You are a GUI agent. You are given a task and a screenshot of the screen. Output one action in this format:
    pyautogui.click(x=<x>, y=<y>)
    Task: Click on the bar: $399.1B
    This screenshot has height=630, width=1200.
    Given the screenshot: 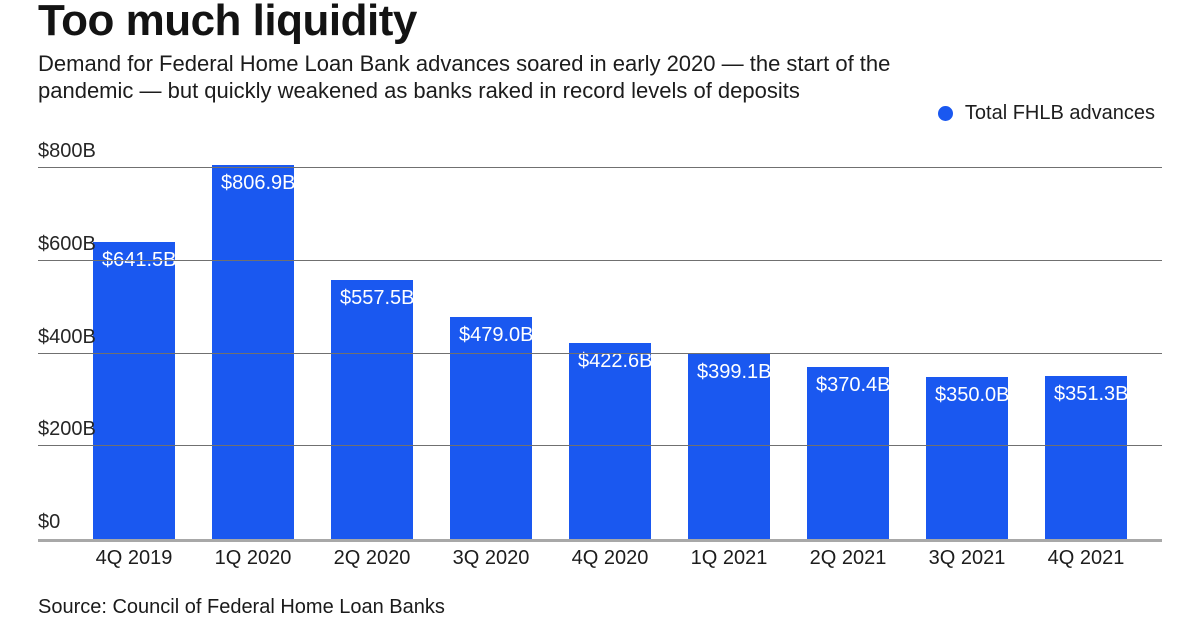 What is the action you would take?
    pyautogui.click(x=730, y=446)
    